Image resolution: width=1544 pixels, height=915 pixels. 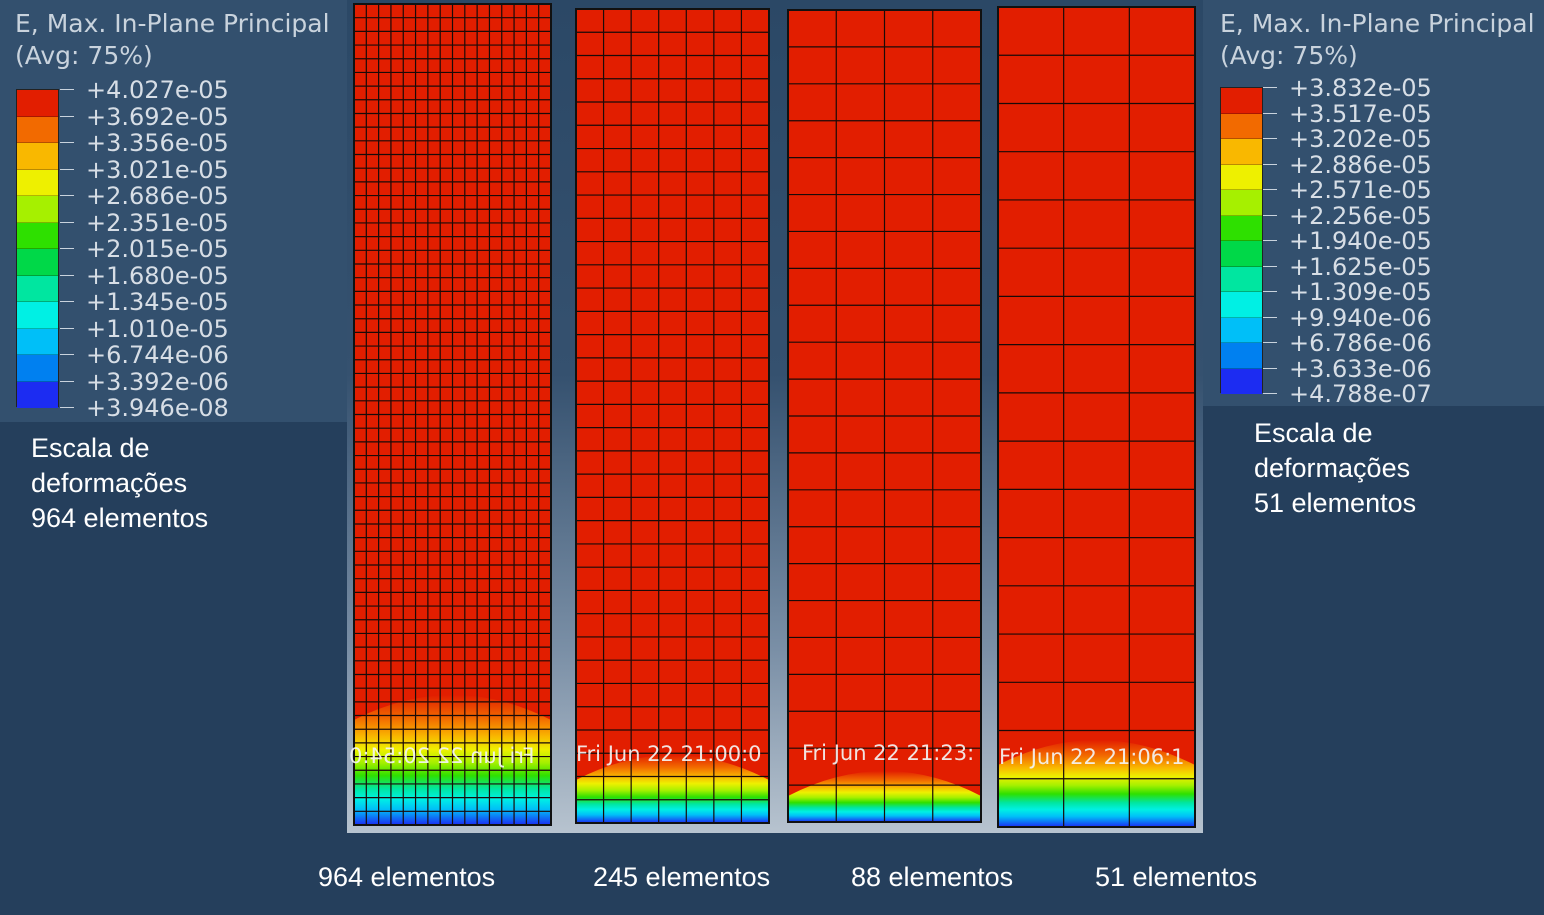 What do you see at coordinates (407, 877) in the screenshot?
I see `label-964-elementos: 964 elementos` at bounding box center [407, 877].